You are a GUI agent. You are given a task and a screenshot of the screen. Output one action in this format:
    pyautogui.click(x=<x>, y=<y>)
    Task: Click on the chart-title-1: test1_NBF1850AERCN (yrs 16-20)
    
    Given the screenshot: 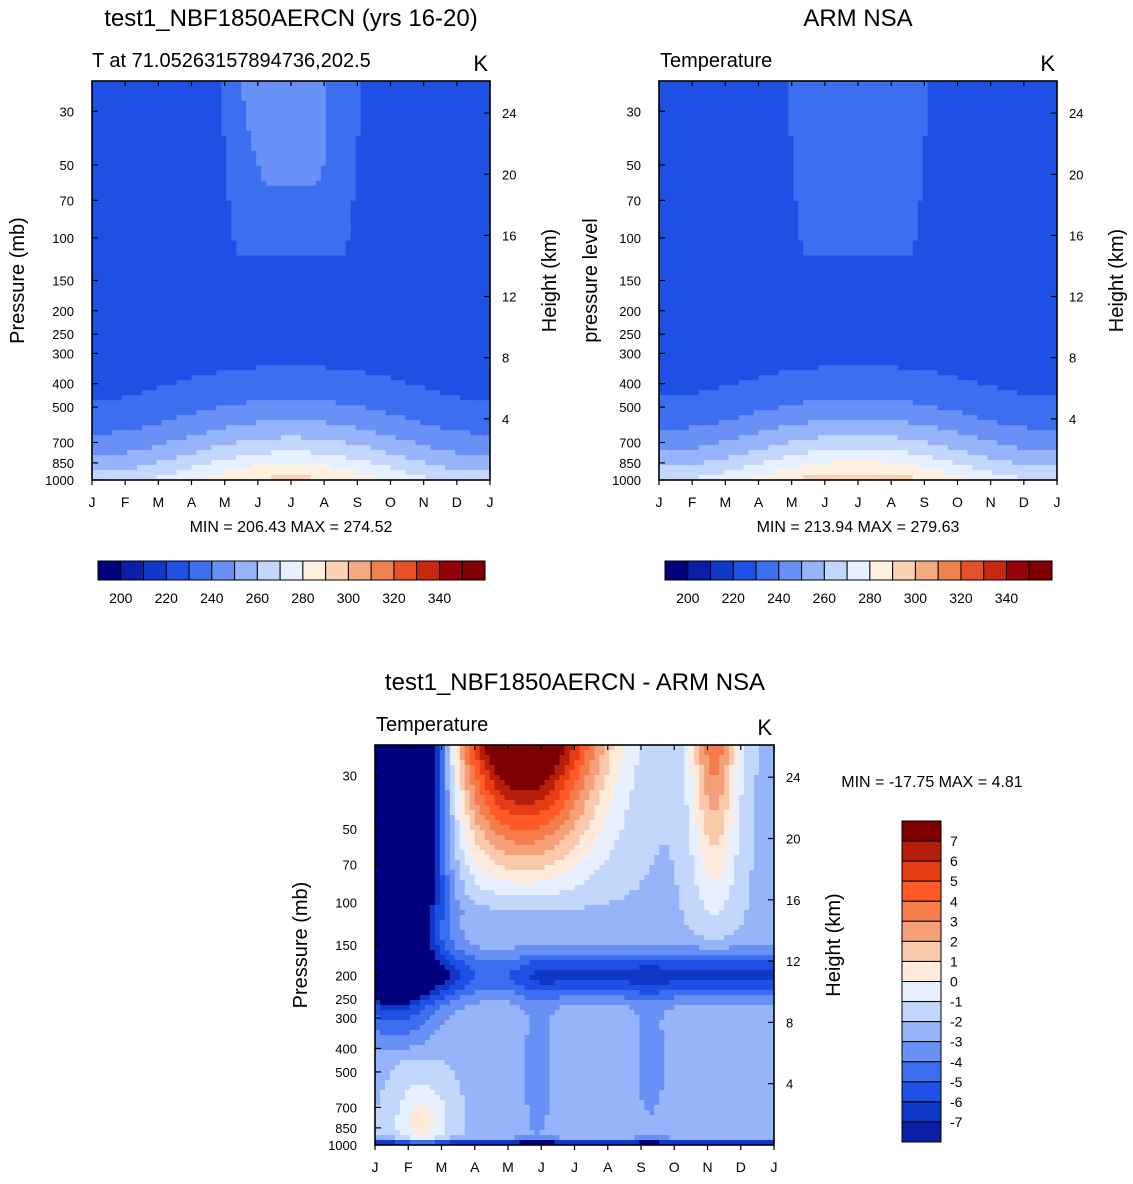 What is the action you would take?
    pyautogui.click(x=290, y=18)
    